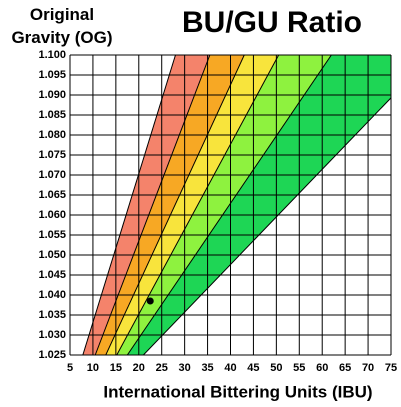 The image size is (401, 407). What do you see at coordinates (139, 368) in the screenshot?
I see `x-tick-label: 20` at bounding box center [139, 368].